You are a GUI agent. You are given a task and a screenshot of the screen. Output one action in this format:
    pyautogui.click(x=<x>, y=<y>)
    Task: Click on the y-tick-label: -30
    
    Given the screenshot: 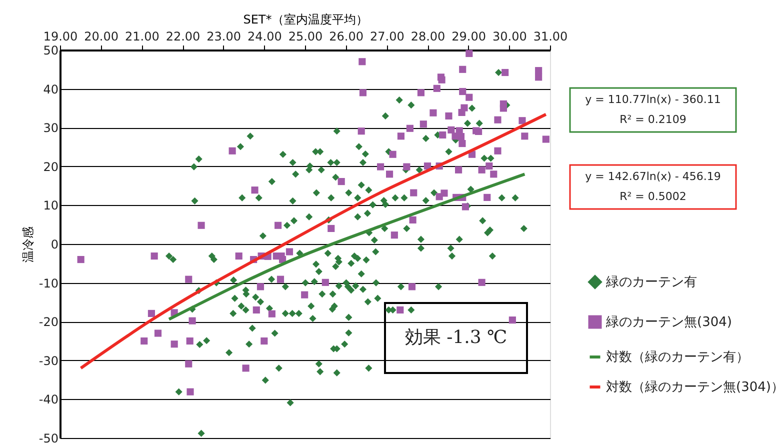 What is the action you would take?
    pyautogui.click(x=48, y=361)
    